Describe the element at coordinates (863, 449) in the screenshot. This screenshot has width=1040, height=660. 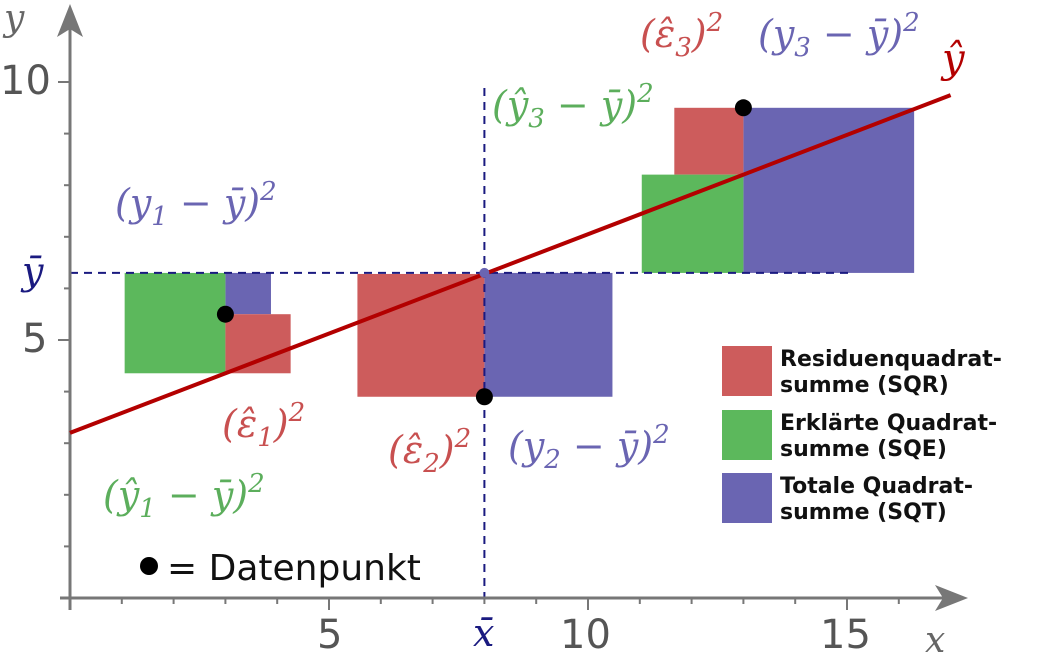
I see `legend-label-2-line2: summe (SQE)` at that location.